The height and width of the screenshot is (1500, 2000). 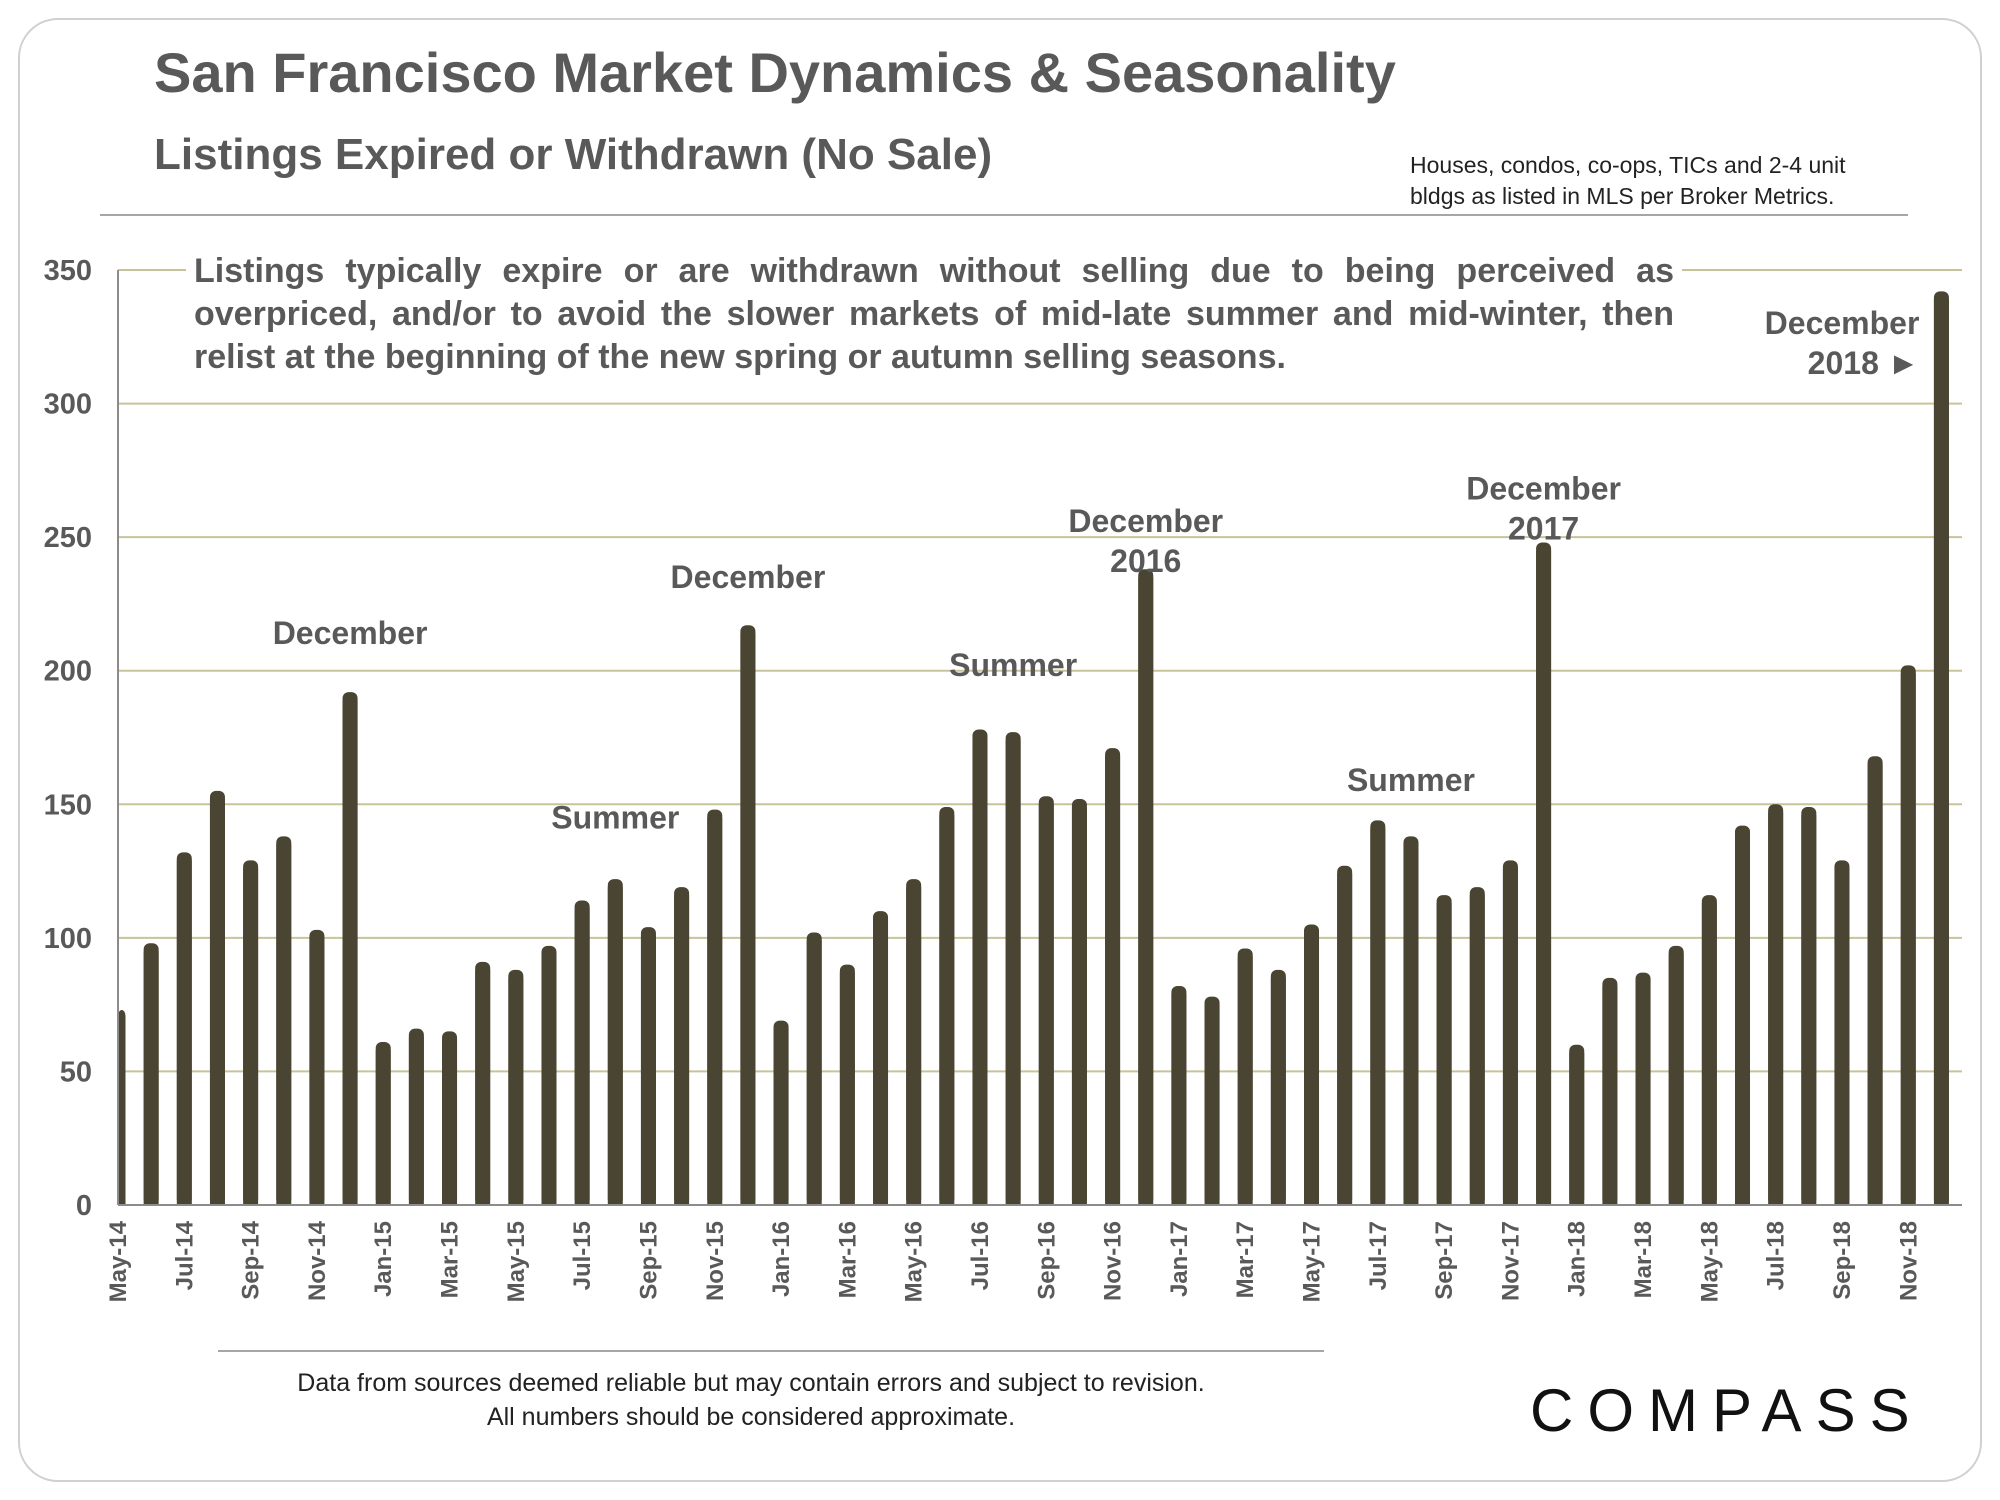 What do you see at coordinates (1510, 1261) in the screenshot?
I see `x-tick-label: Nov-17` at bounding box center [1510, 1261].